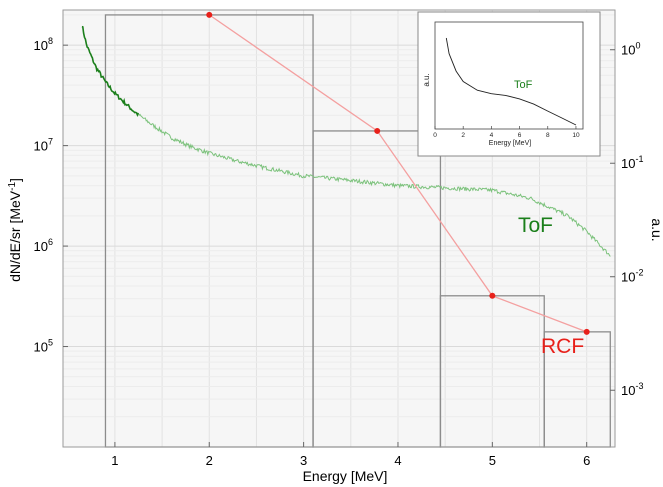 The height and width of the screenshot is (487, 663). Describe the element at coordinates (209, 460) in the screenshot. I see `x-tick-label: 2` at that location.